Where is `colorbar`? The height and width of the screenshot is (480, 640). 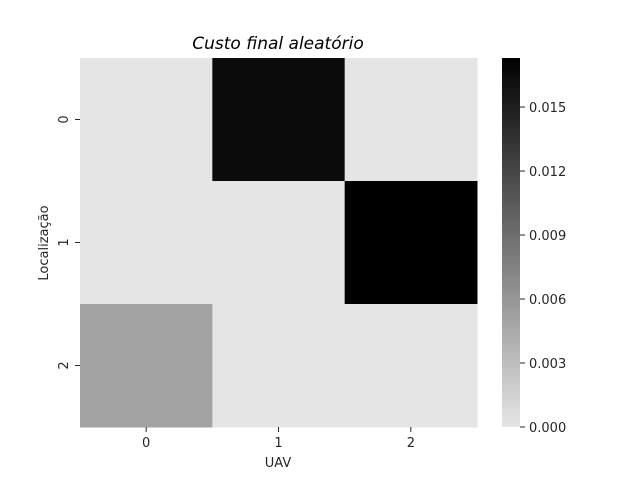
colorbar is located at coordinates (511, 242).